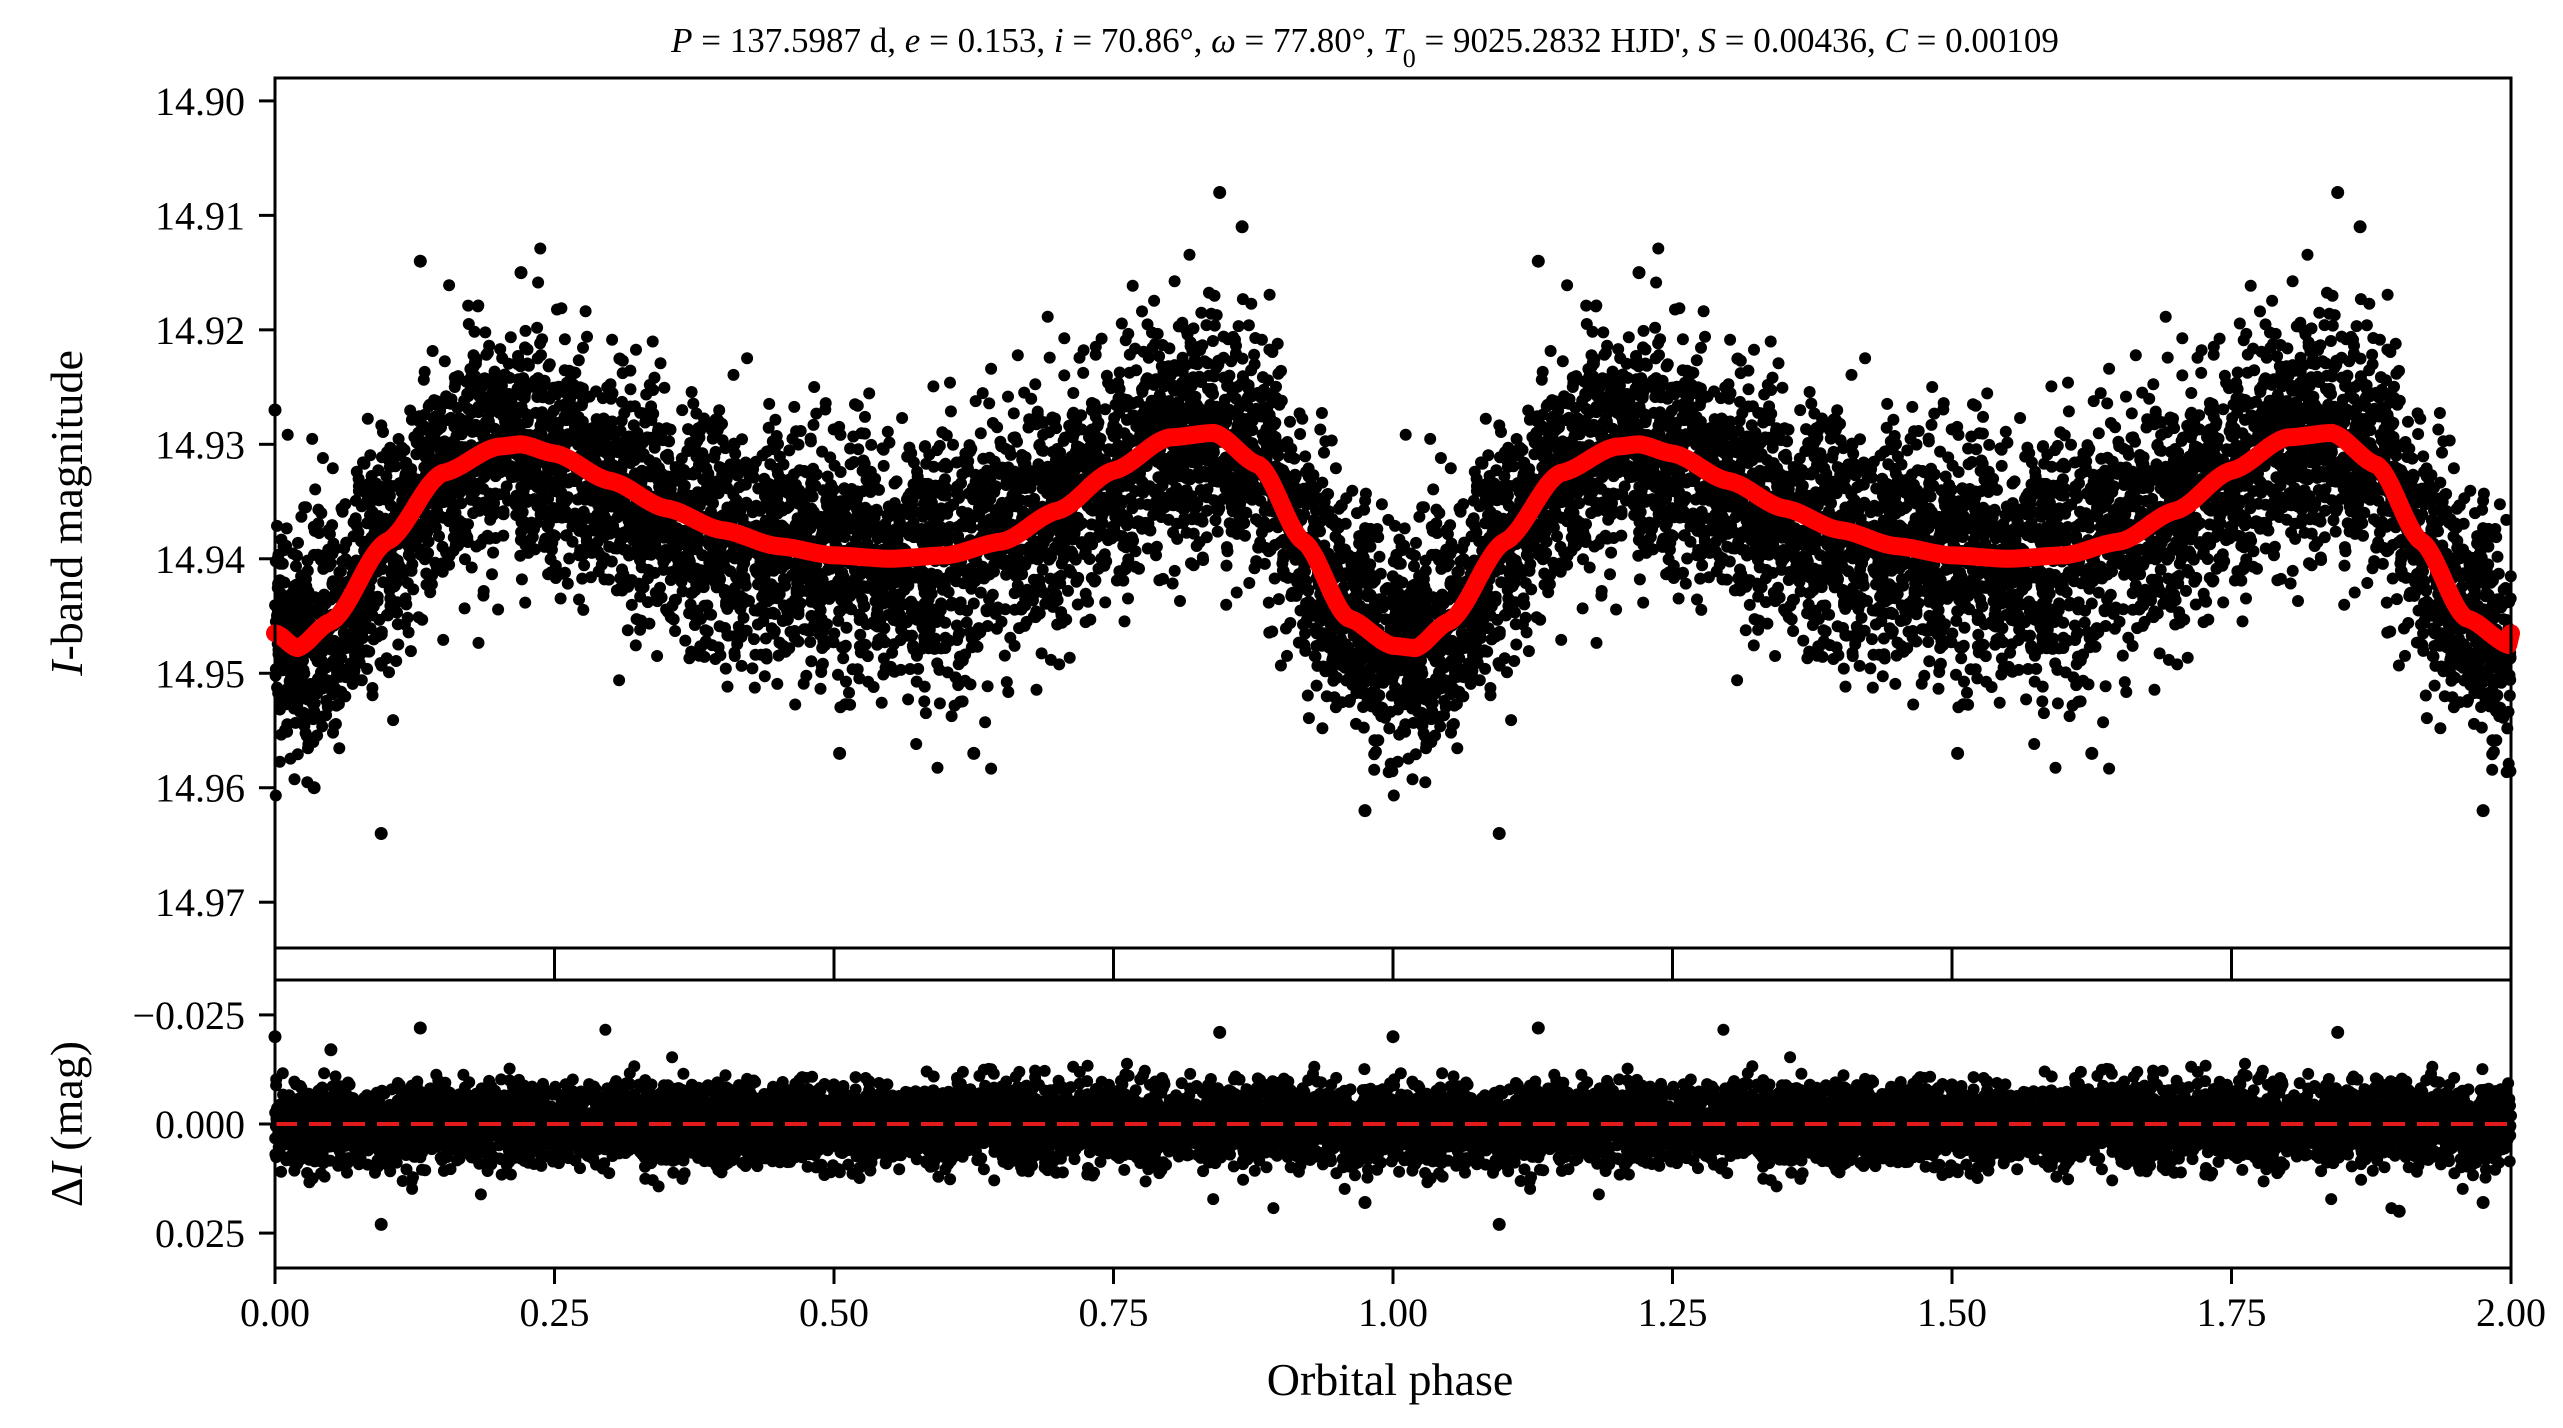 This screenshot has height=1428, width=2563. What do you see at coordinates (1138, 40) in the screenshot?
I see `title-part: = 70.86°,` at bounding box center [1138, 40].